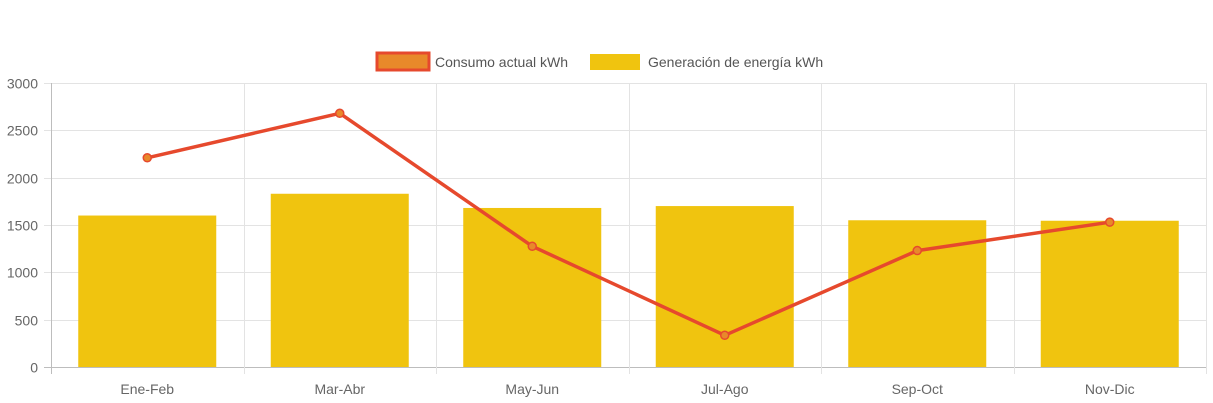  I want to click on bar-generacion-jul-ago, so click(724, 286).